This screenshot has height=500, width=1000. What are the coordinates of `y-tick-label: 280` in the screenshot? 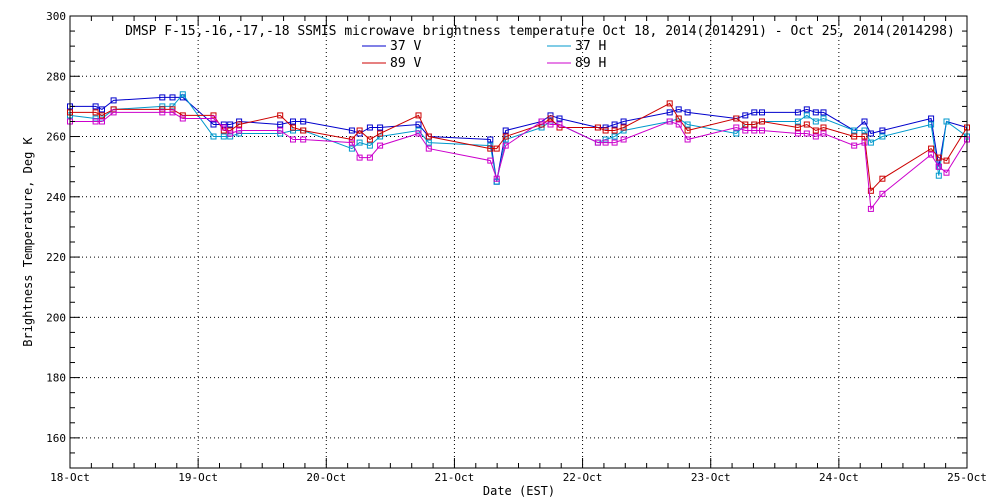 It's located at (56, 76).